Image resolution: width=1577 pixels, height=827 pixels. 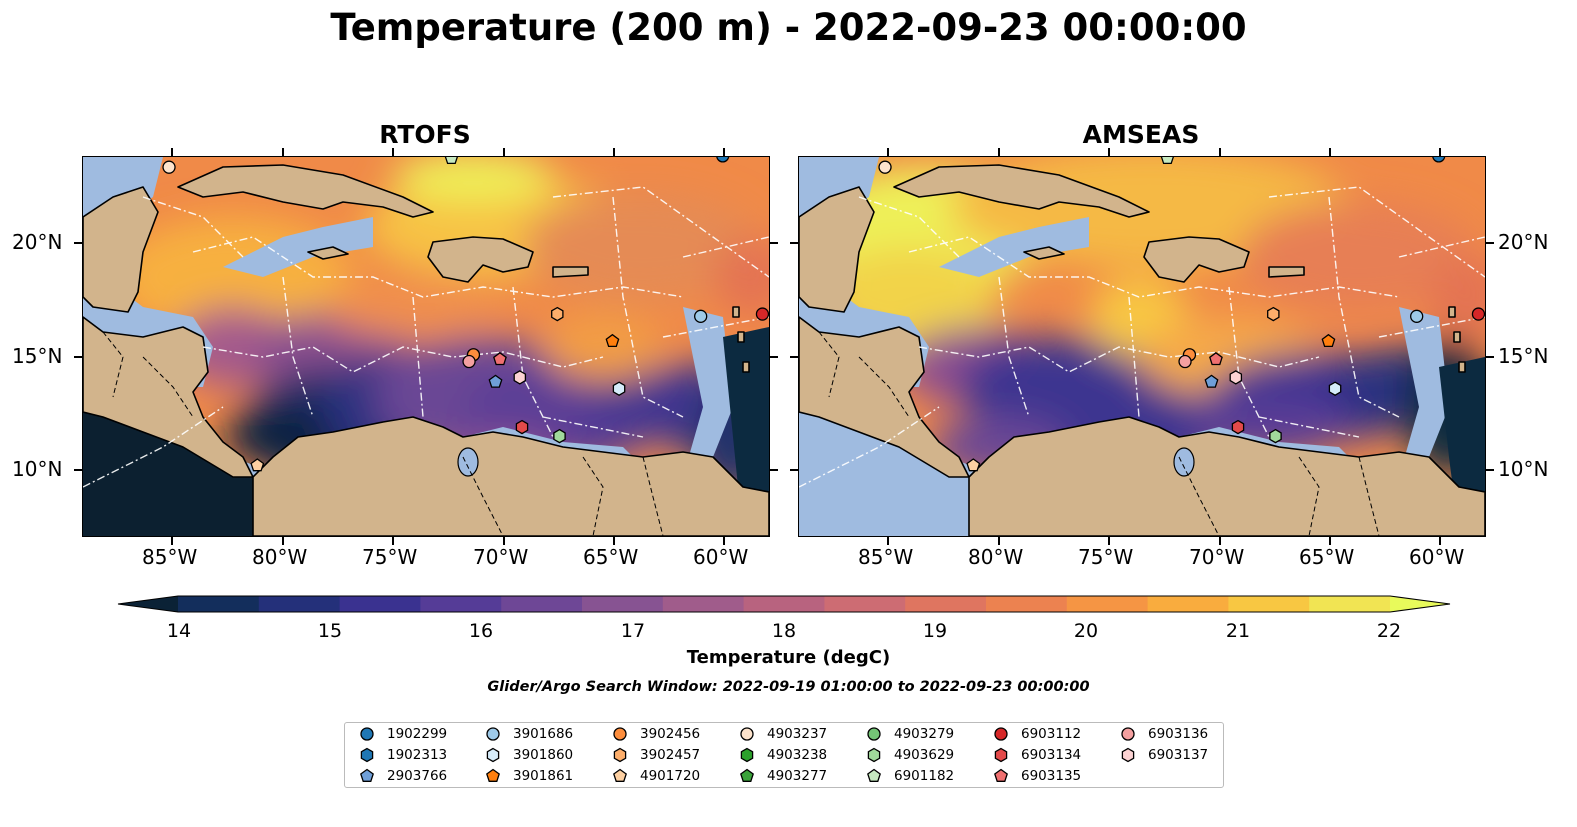 What do you see at coordinates (1217, 557) in the screenshot?
I see `lon-tick-70w-right: 70°W` at bounding box center [1217, 557].